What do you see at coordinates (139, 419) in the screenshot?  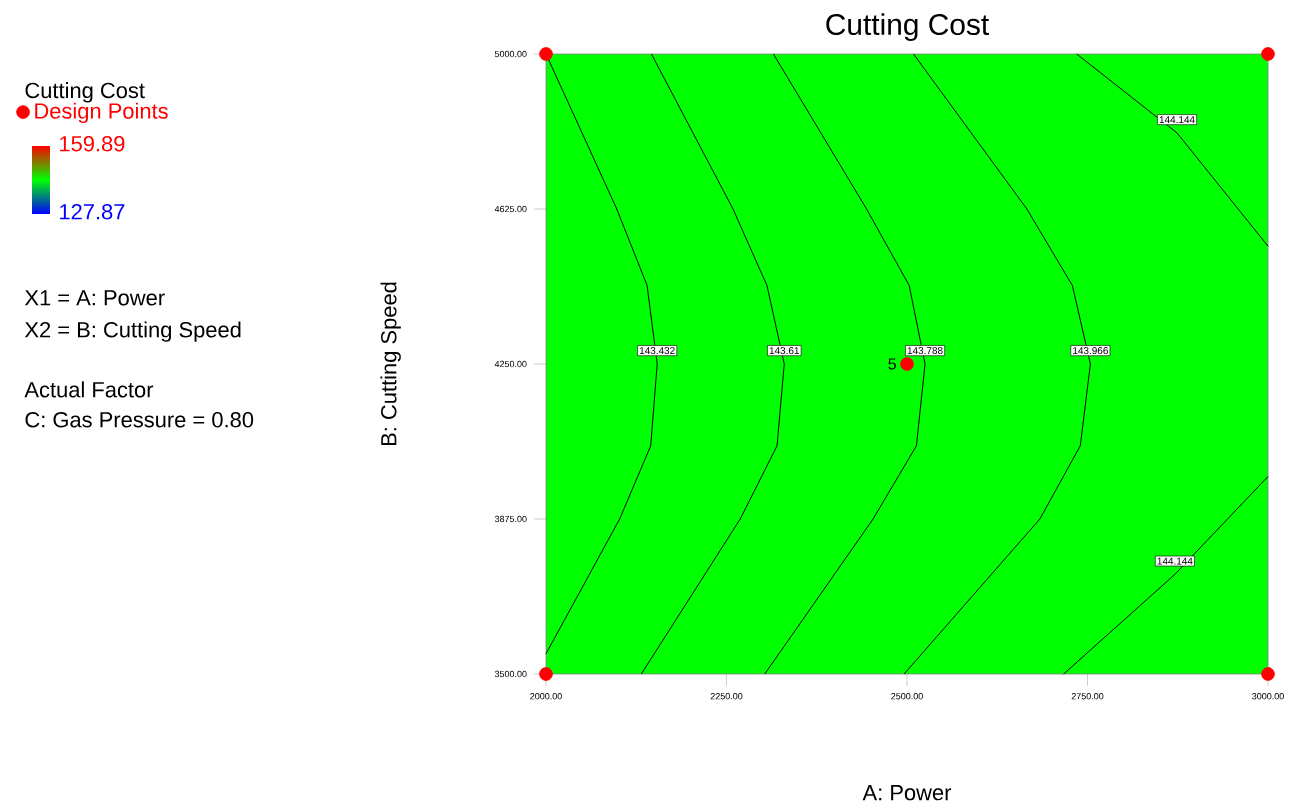 I see `text: C: Gas Pressure = 0.80` at bounding box center [139, 419].